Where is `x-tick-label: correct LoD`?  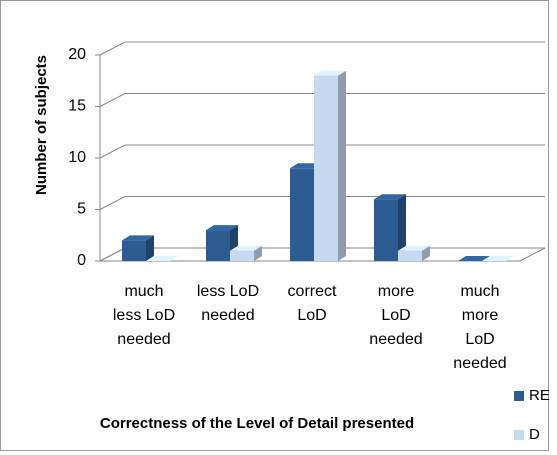 x-tick-label: correct LoD is located at coordinates (312, 303).